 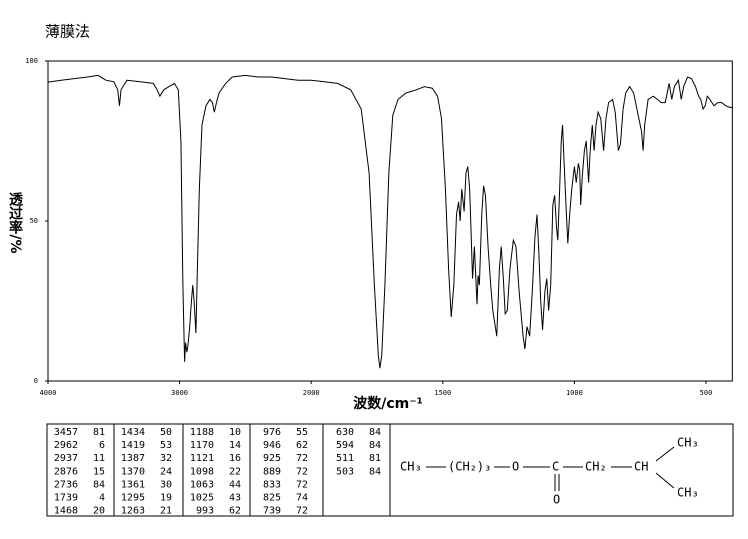 I want to click on peak-wavenumber: 2876, so click(x=66, y=471).